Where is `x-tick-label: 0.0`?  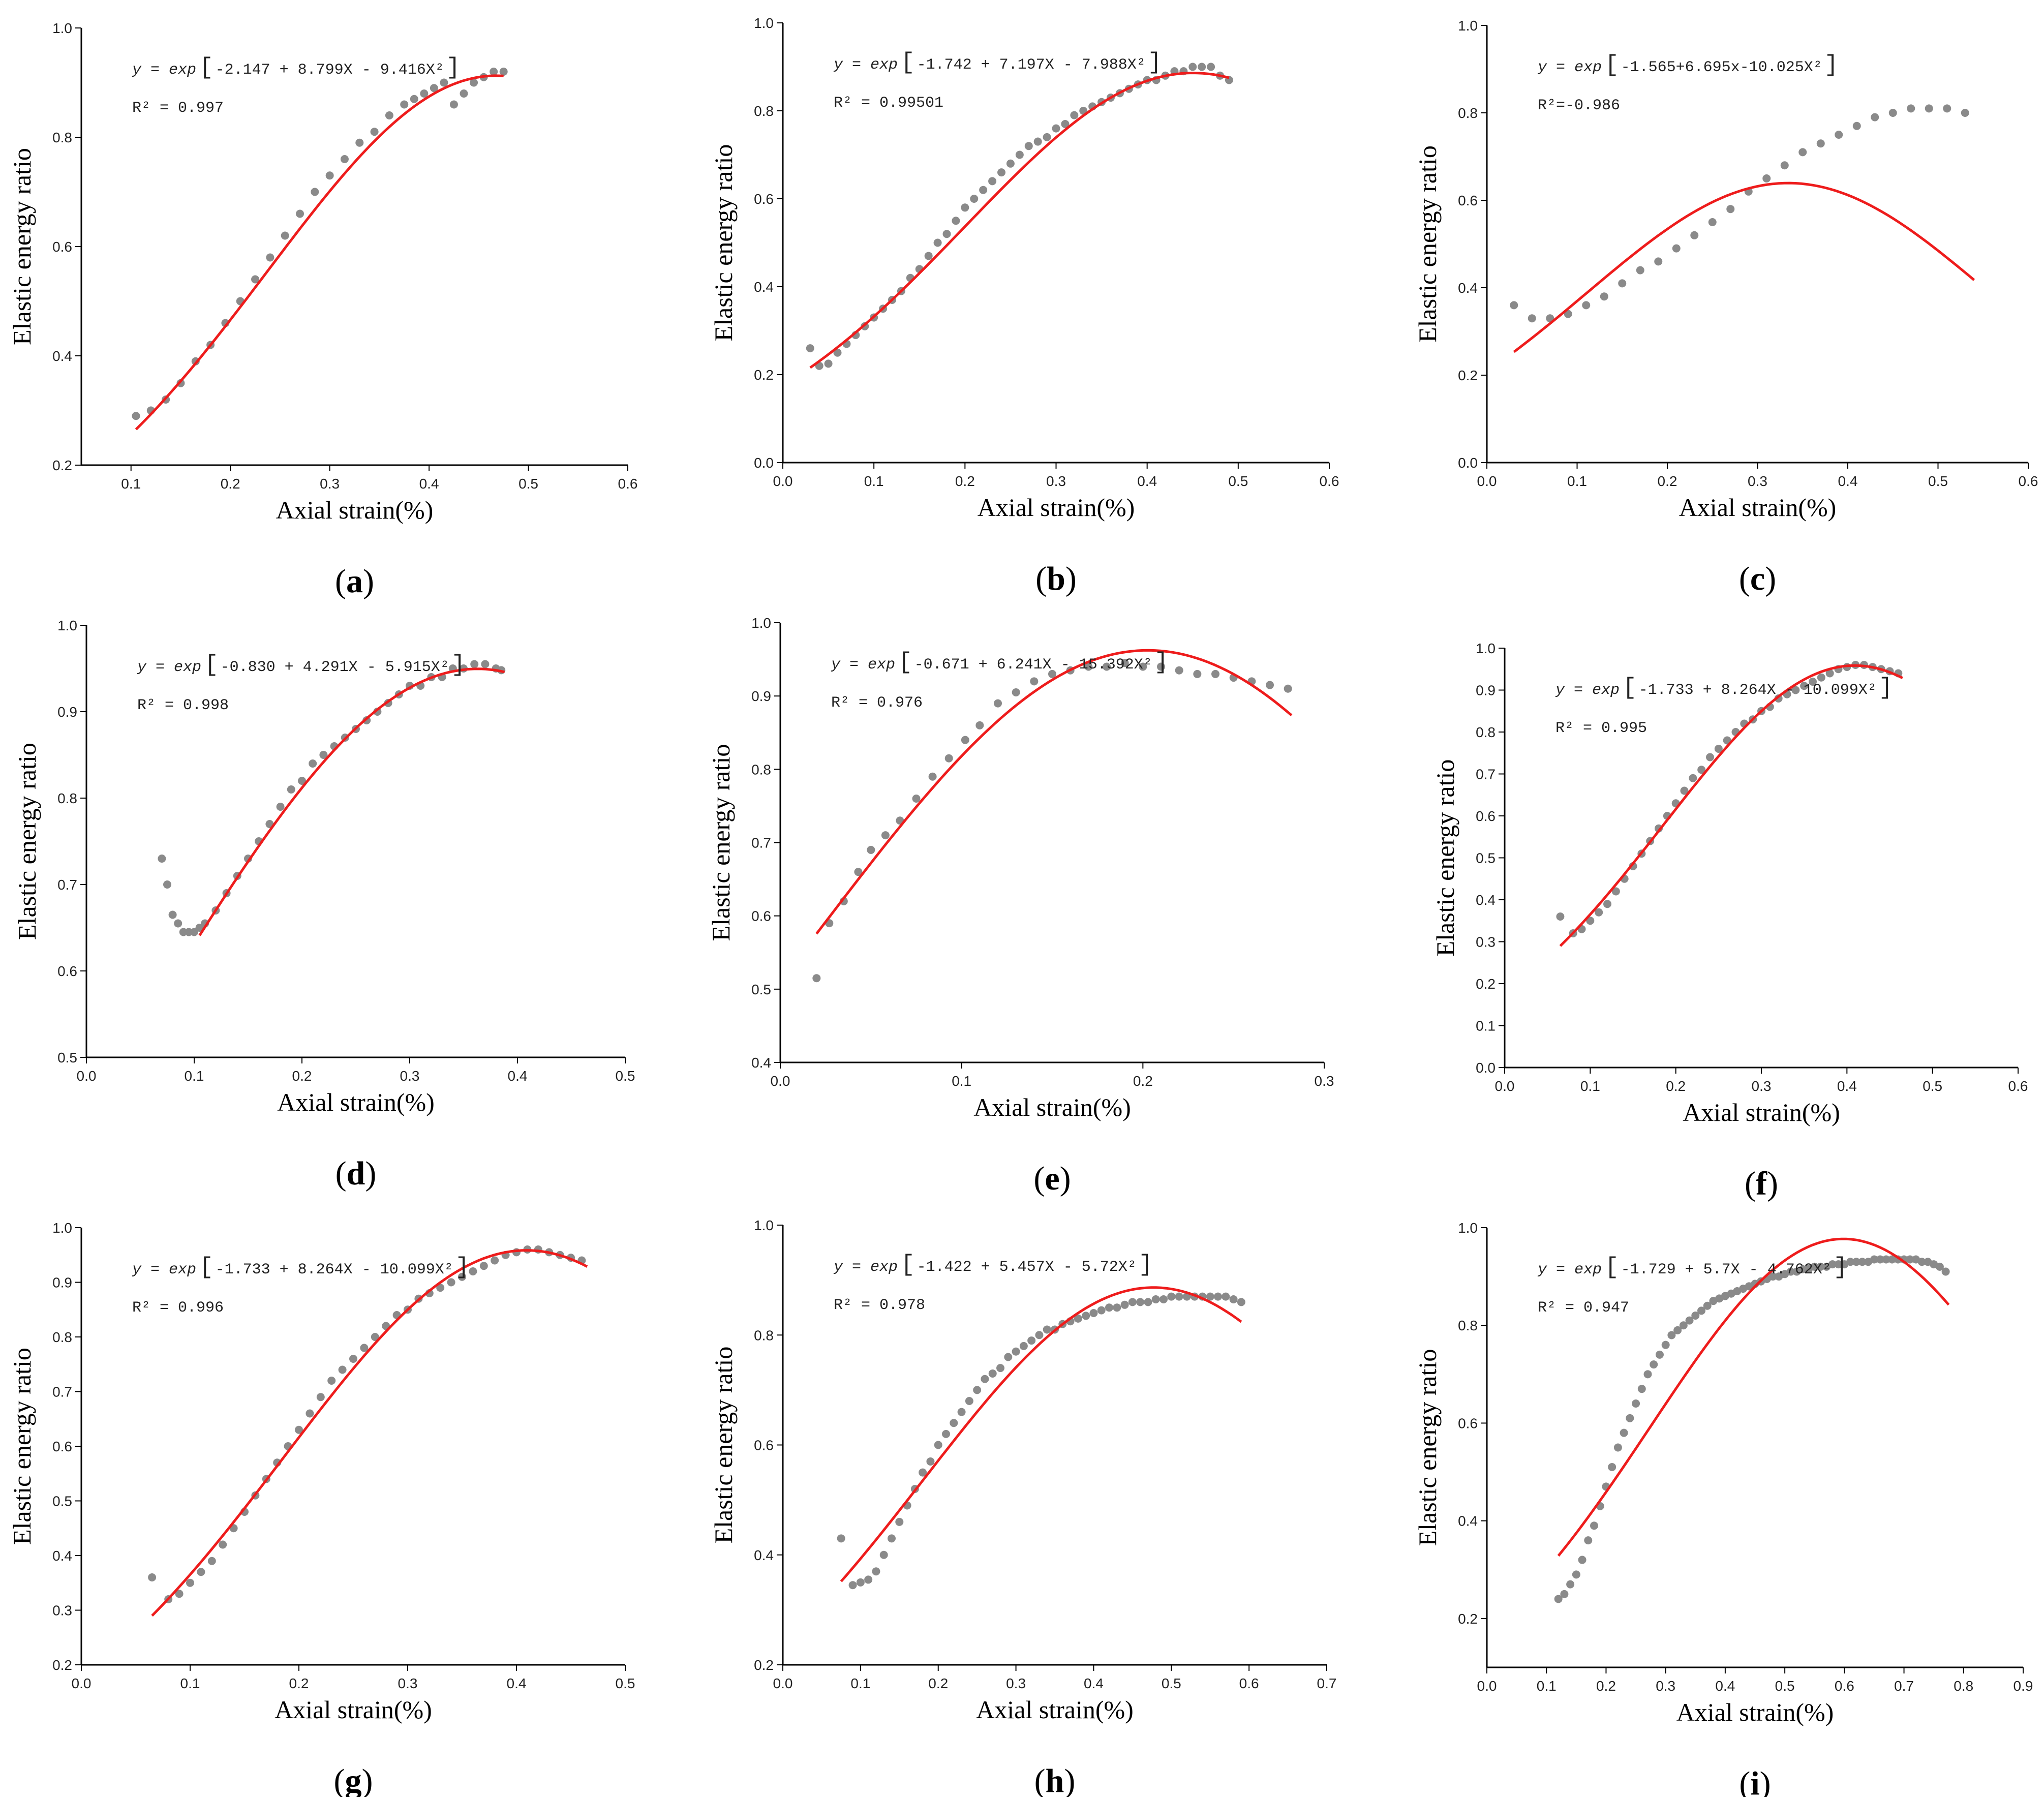
x-tick-label: 0.0 is located at coordinates (87, 1076).